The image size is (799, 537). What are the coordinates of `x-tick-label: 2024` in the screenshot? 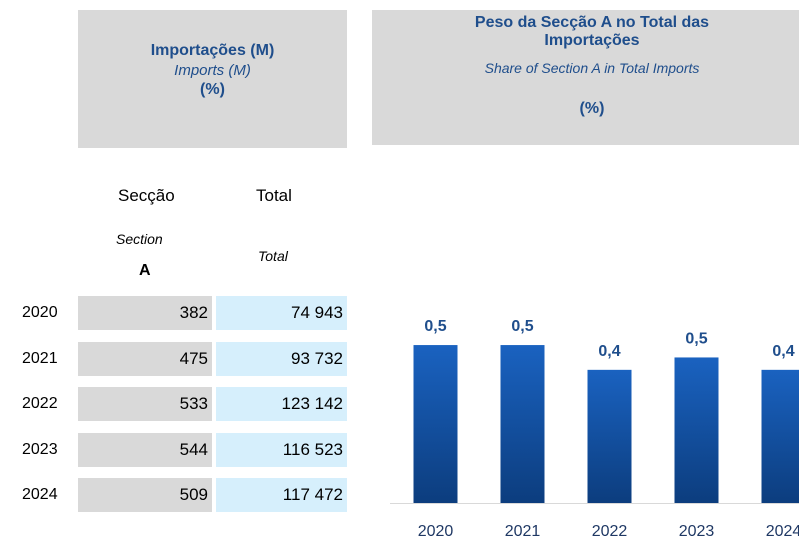 It's located at (782, 530).